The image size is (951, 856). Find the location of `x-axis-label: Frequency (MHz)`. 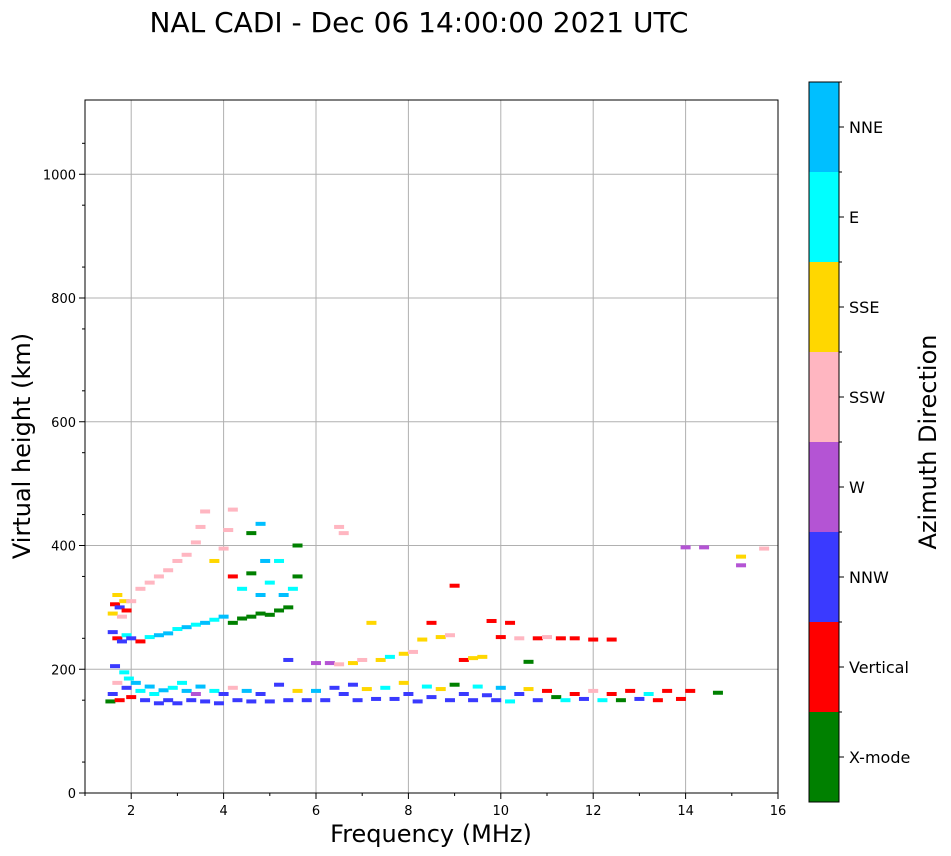

x-axis-label: Frequency (MHz) is located at coordinates (431, 834).